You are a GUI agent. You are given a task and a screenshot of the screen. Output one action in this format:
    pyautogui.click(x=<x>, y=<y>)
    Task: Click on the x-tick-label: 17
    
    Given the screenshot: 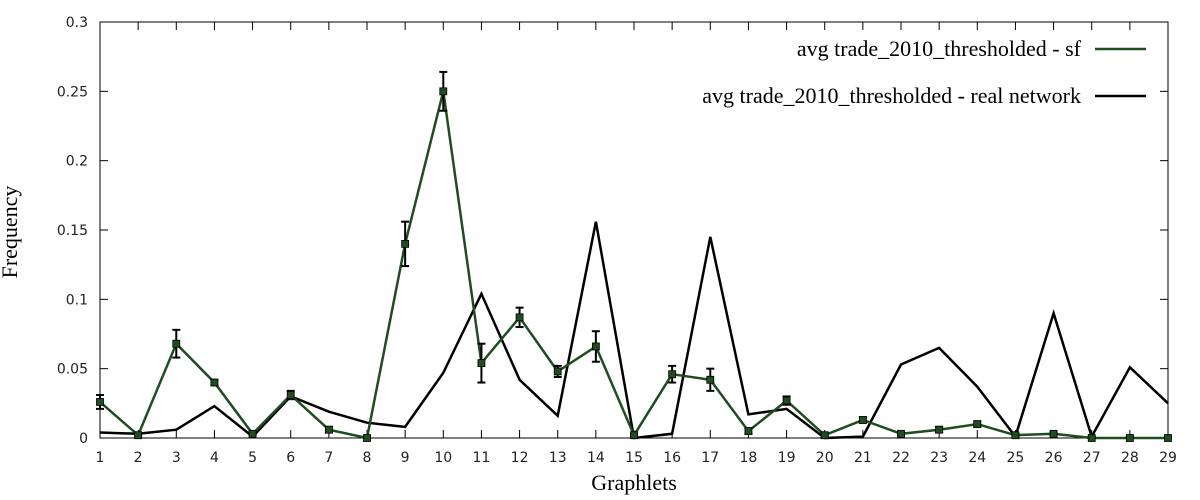 What is the action you would take?
    pyautogui.click(x=710, y=458)
    